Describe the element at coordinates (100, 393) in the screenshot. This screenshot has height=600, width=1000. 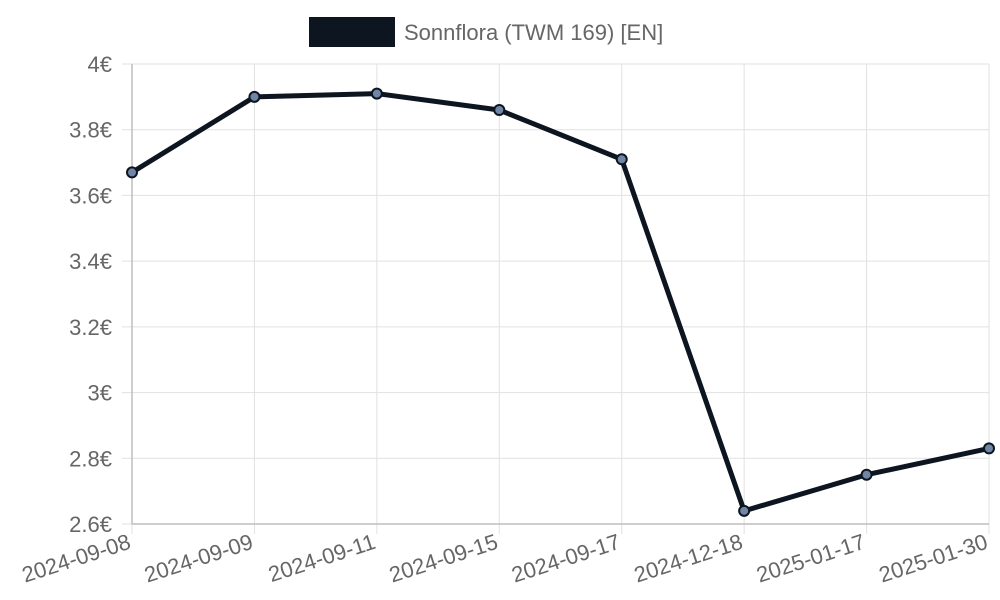
I see `y-tick-label: 3€` at that location.